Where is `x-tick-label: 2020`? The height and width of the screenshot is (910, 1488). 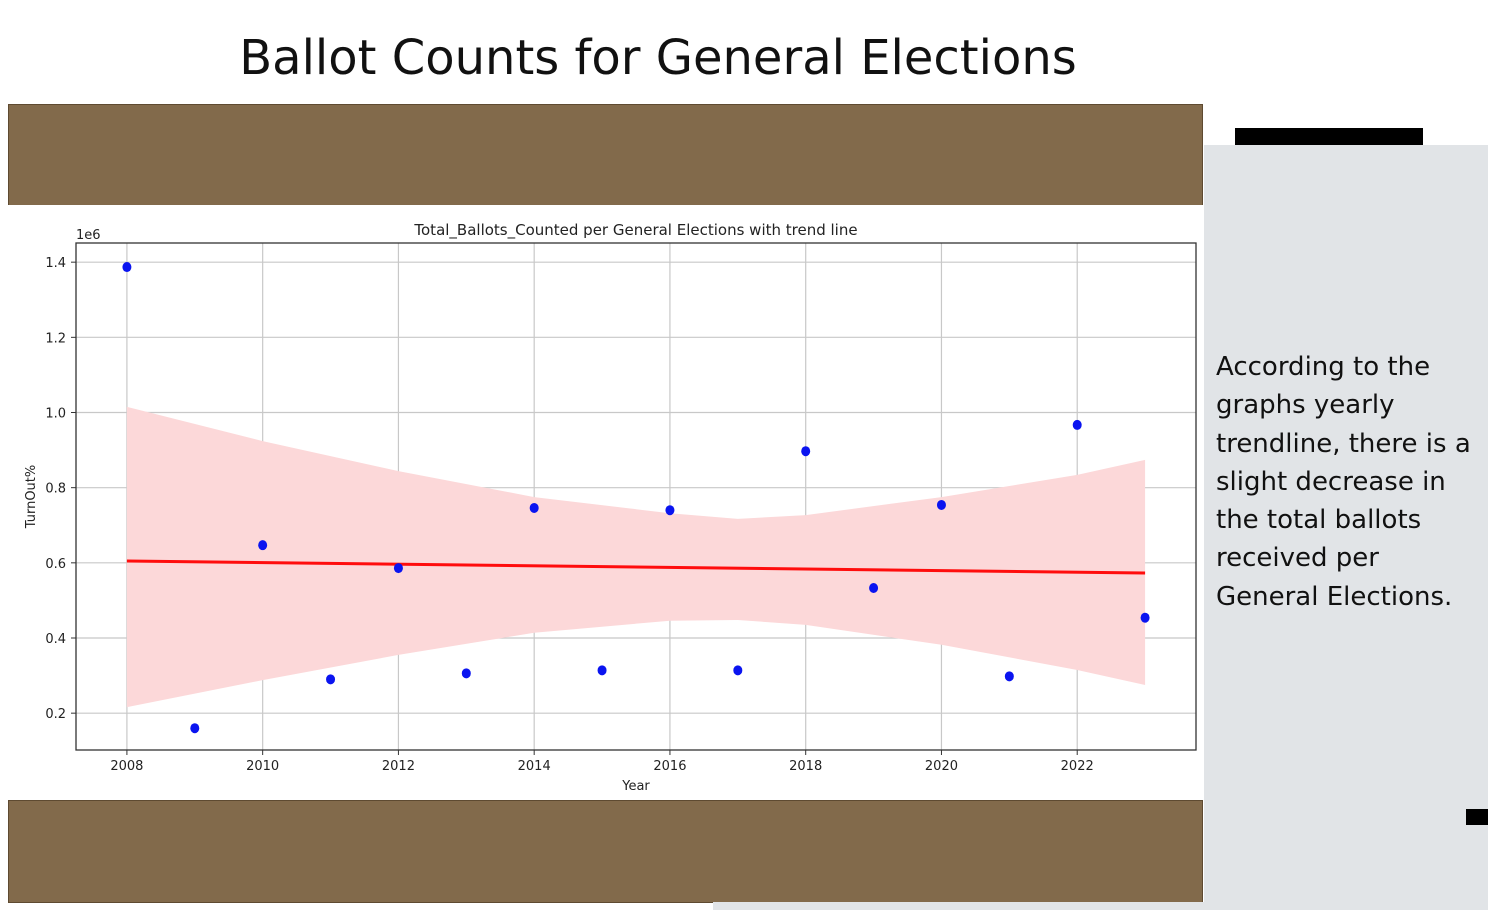 x-tick-label: 2020 is located at coordinates (941, 766).